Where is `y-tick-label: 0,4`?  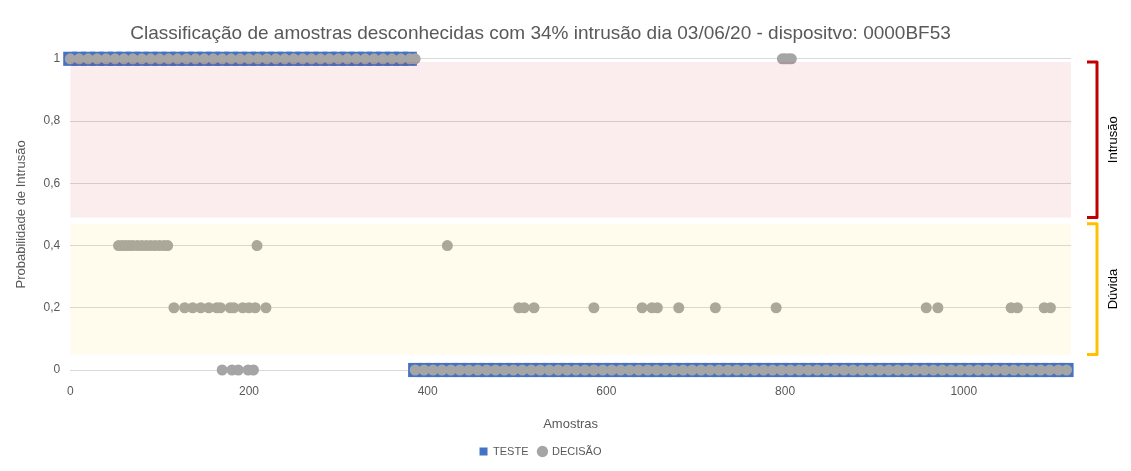
y-tick-label: 0,4 is located at coordinates (52, 244).